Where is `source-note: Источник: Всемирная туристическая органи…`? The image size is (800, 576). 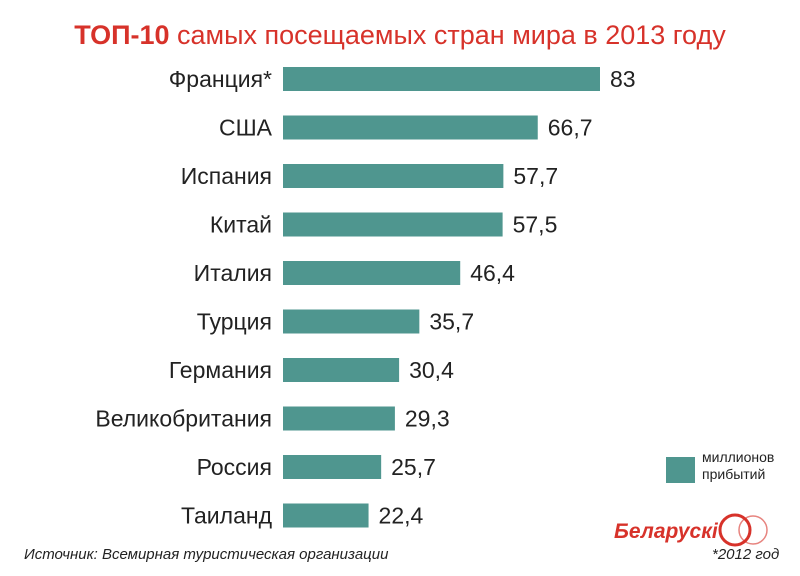
source-note: Источник: Всемирная туристическая органи… is located at coordinates (206, 554).